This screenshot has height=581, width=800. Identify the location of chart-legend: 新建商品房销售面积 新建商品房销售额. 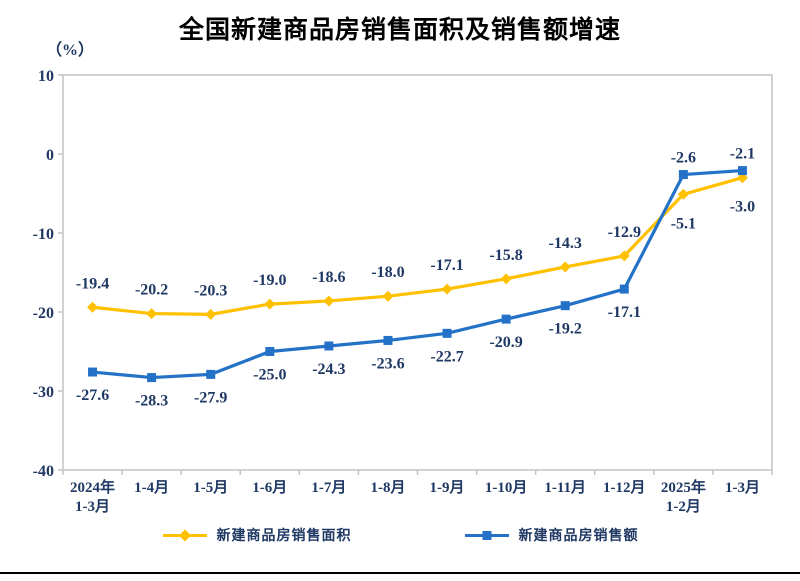
(400, 535).